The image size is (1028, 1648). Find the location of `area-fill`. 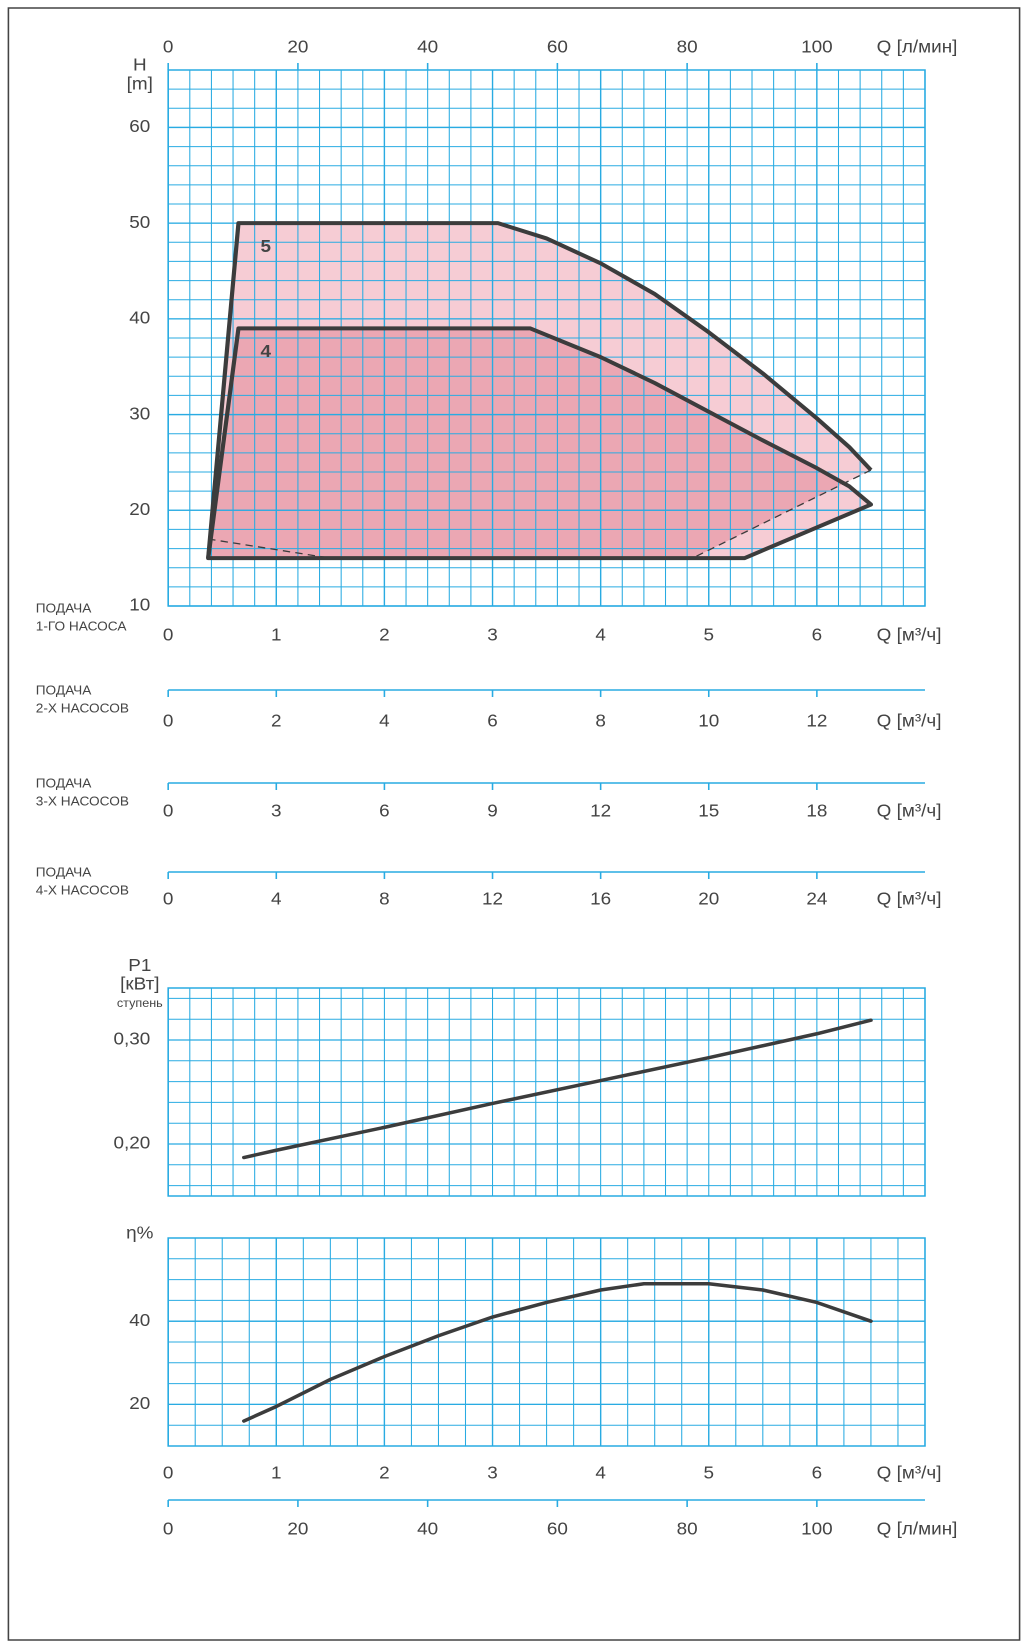

area-fill is located at coordinates (539, 443).